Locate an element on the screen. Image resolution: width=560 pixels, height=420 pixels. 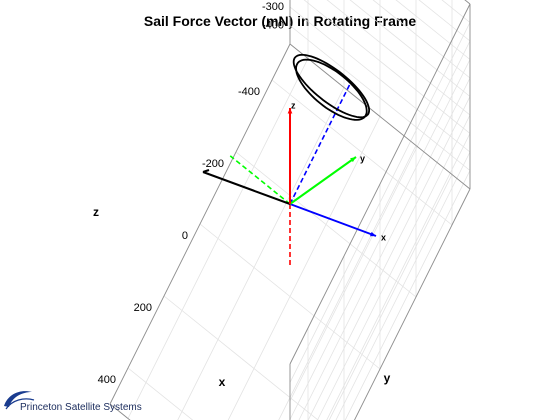
frame-axis-label-y: y is located at coordinates (362, 158).